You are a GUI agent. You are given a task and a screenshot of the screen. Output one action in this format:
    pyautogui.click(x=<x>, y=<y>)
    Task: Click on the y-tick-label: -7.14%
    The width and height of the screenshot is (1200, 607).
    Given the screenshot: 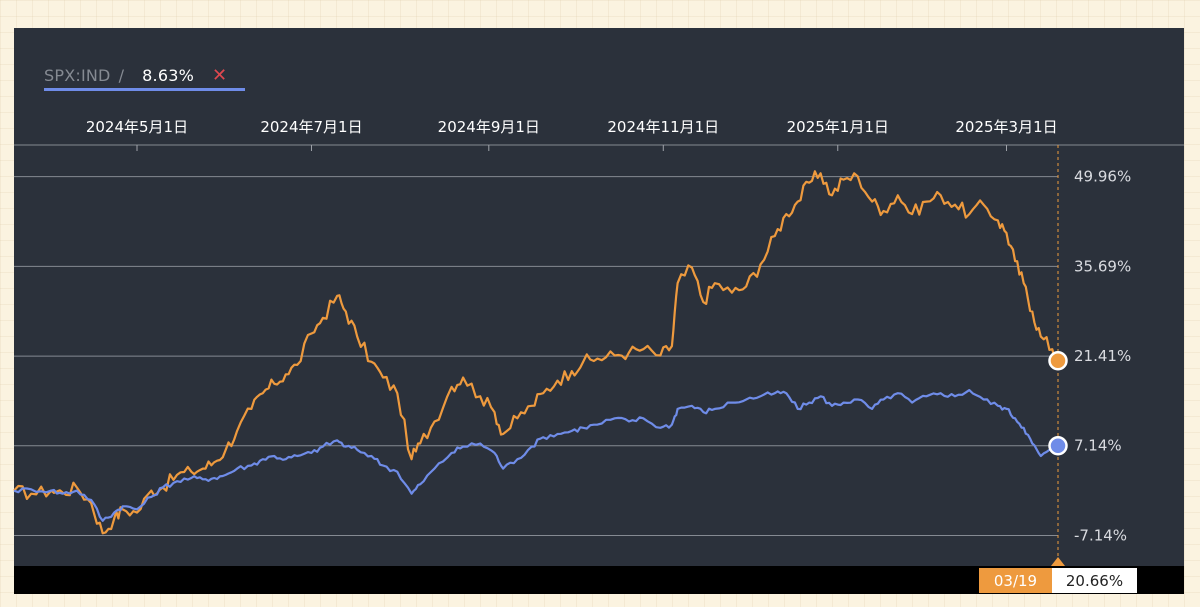 What is the action you would take?
    pyautogui.click(x=1100, y=535)
    